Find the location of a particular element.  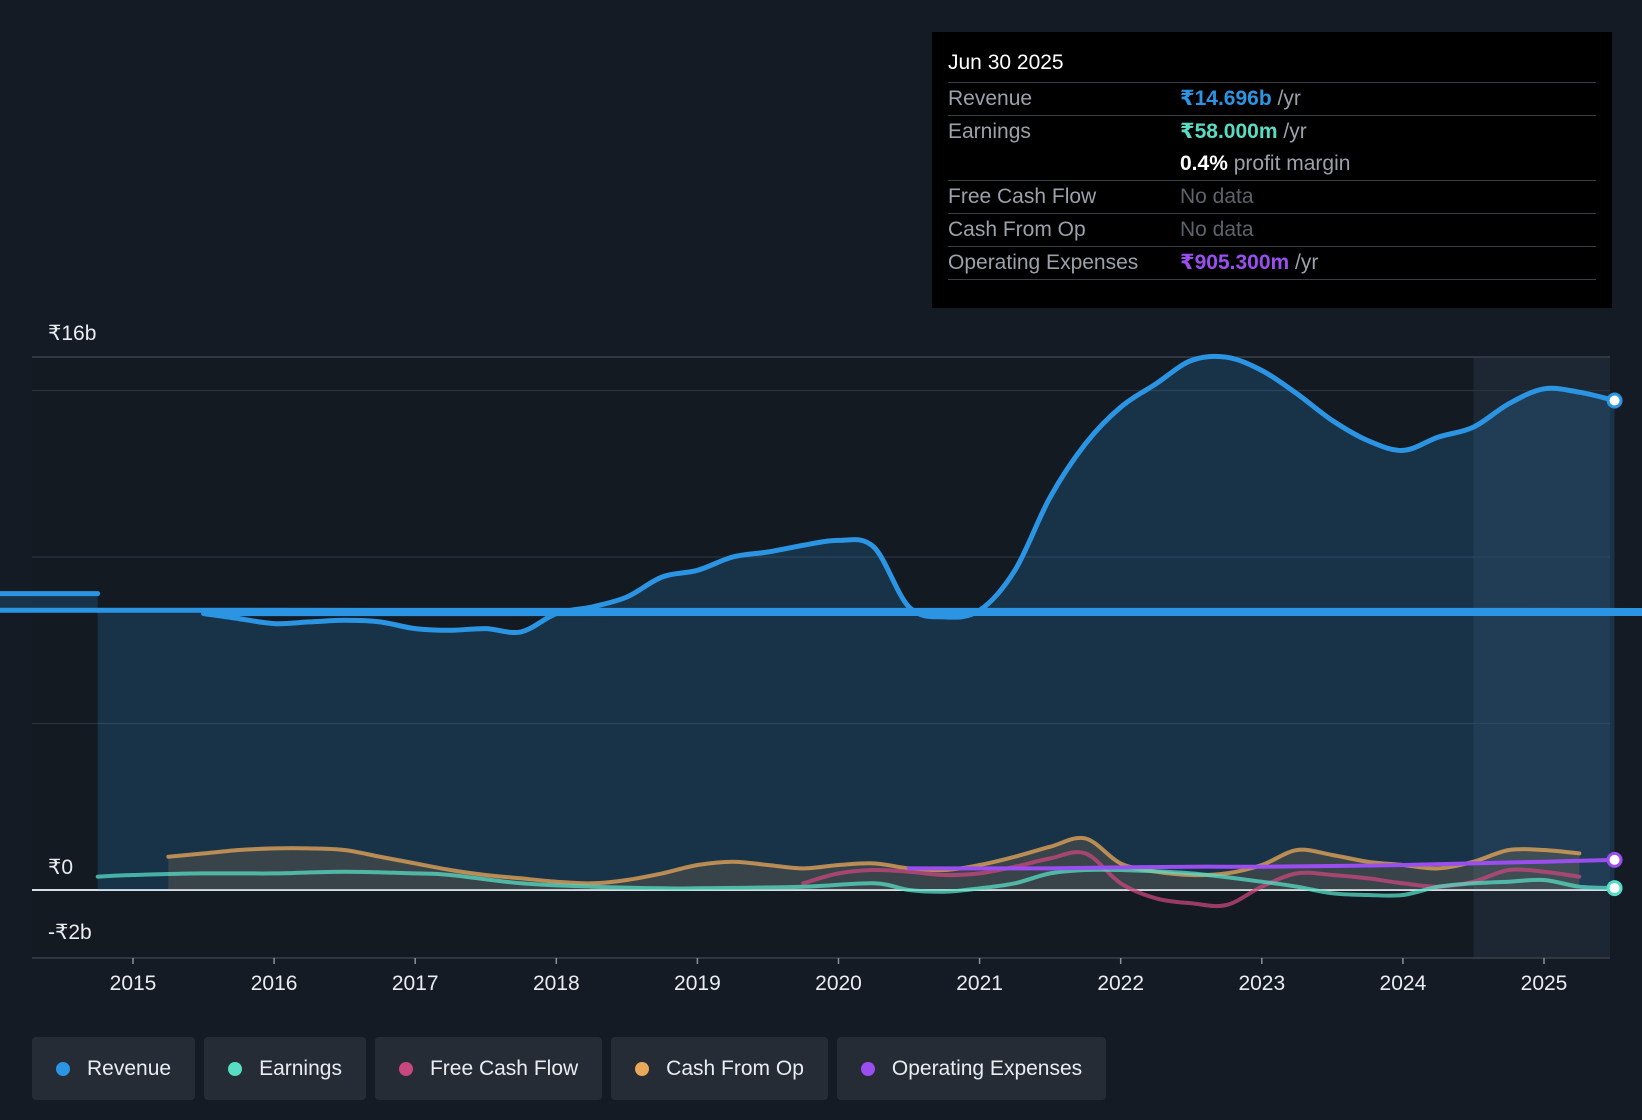

y-tick-label: ₹16b is located at coordinates (72, 333).